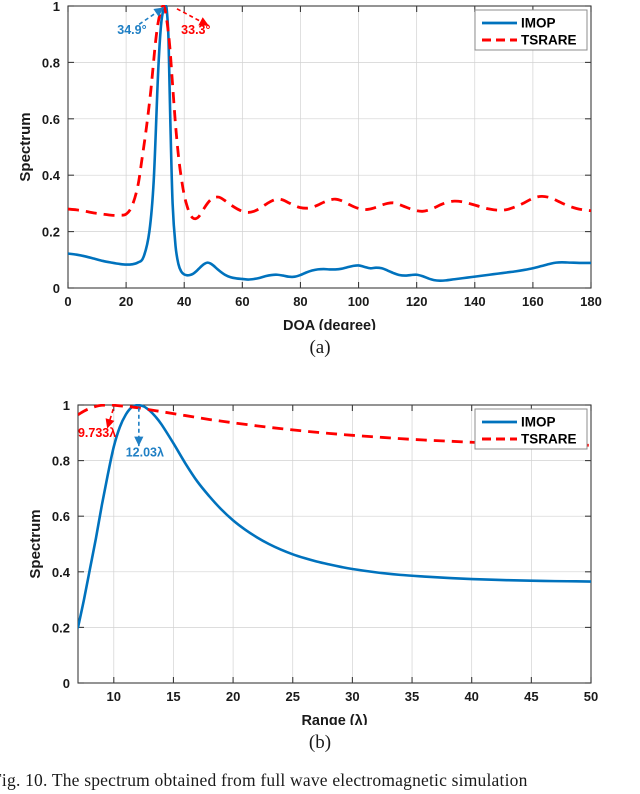 This screenshot has width=640, height=794. What do you see at coordinates (334, 719) in the screenshot?
I see `x-axis-title: Range (λ)` at bounding box center [334, 719].